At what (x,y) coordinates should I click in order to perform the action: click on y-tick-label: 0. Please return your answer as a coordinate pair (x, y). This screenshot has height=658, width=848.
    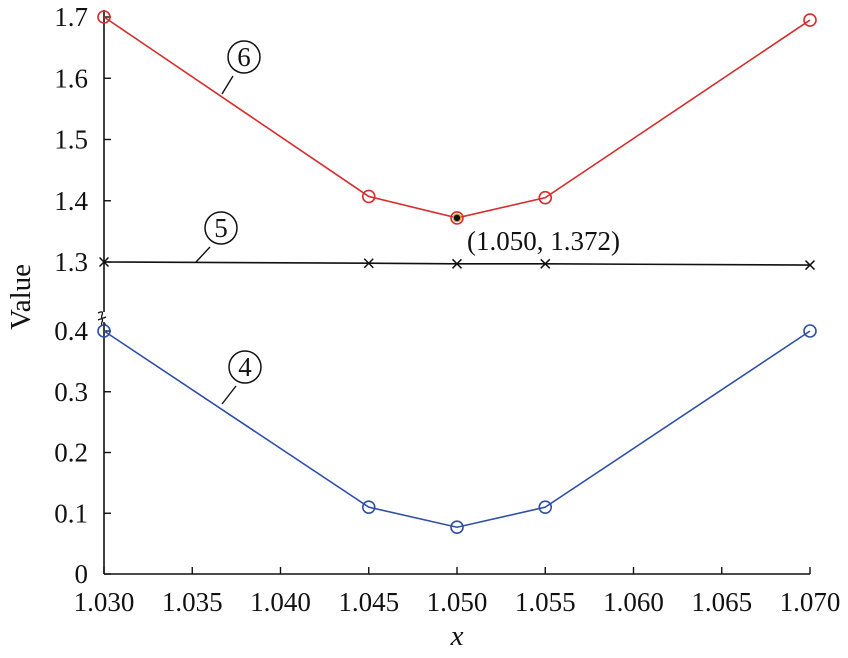
    Looking at the image, I should click on (82, 574).